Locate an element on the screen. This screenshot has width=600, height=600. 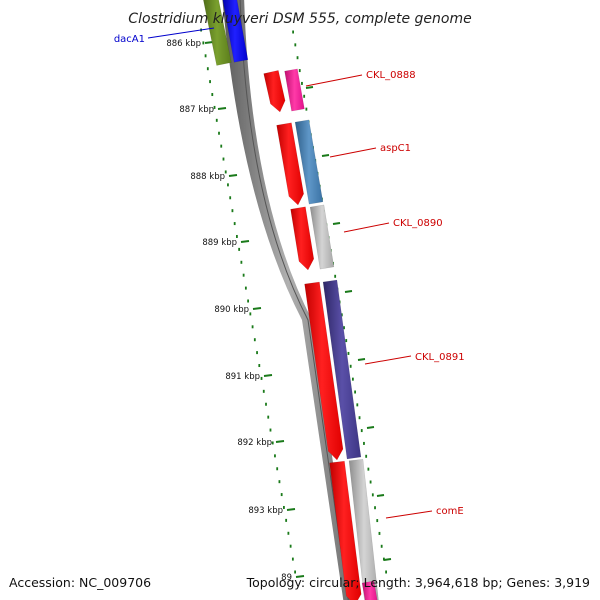
accession-text: Accession: NC_009706 is located at coordinates (80, 582).